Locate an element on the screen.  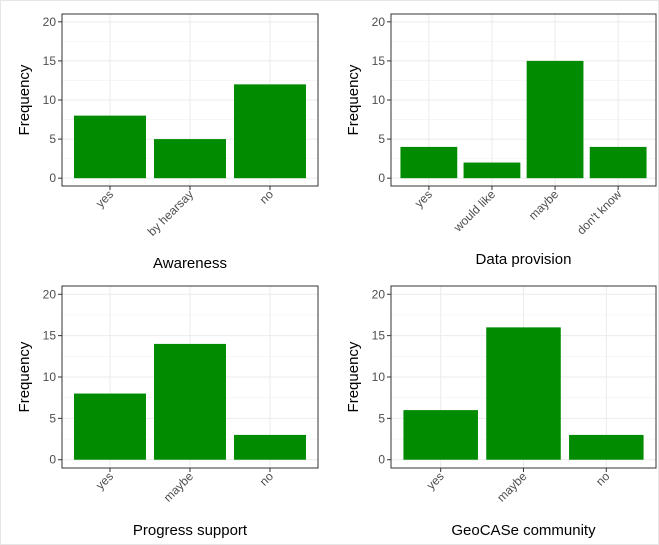
x-tick-label: by hearsay is located at coordinates (170, 212).